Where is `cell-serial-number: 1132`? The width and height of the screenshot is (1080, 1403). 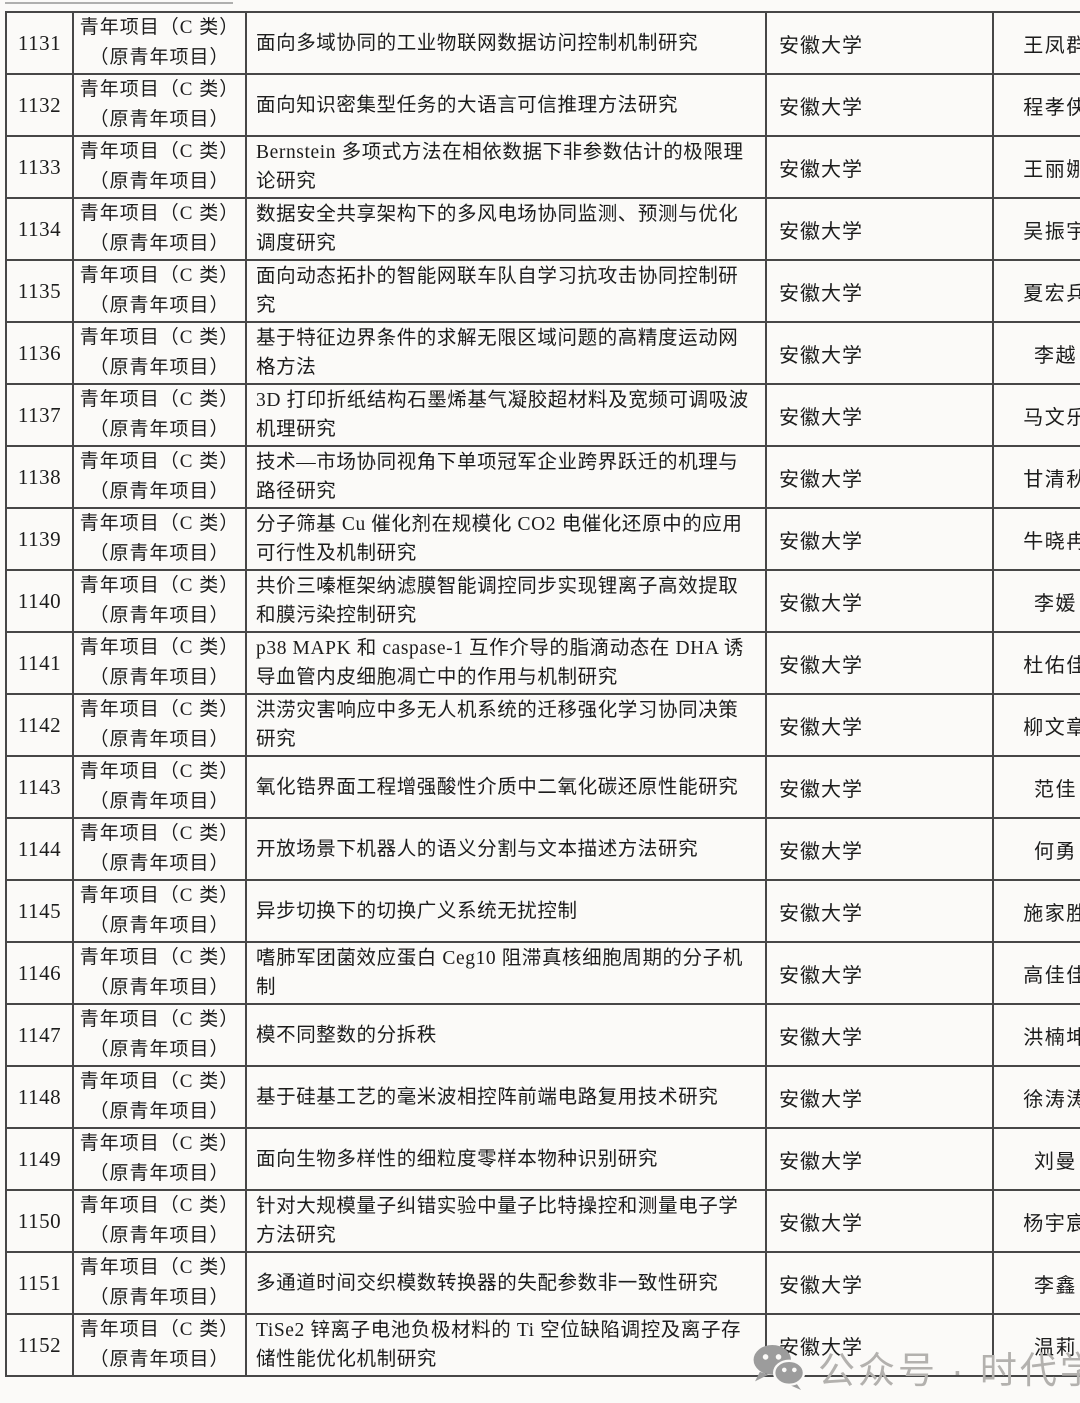 cell-serial-number: 1132 is located at coordinates (39, 105).